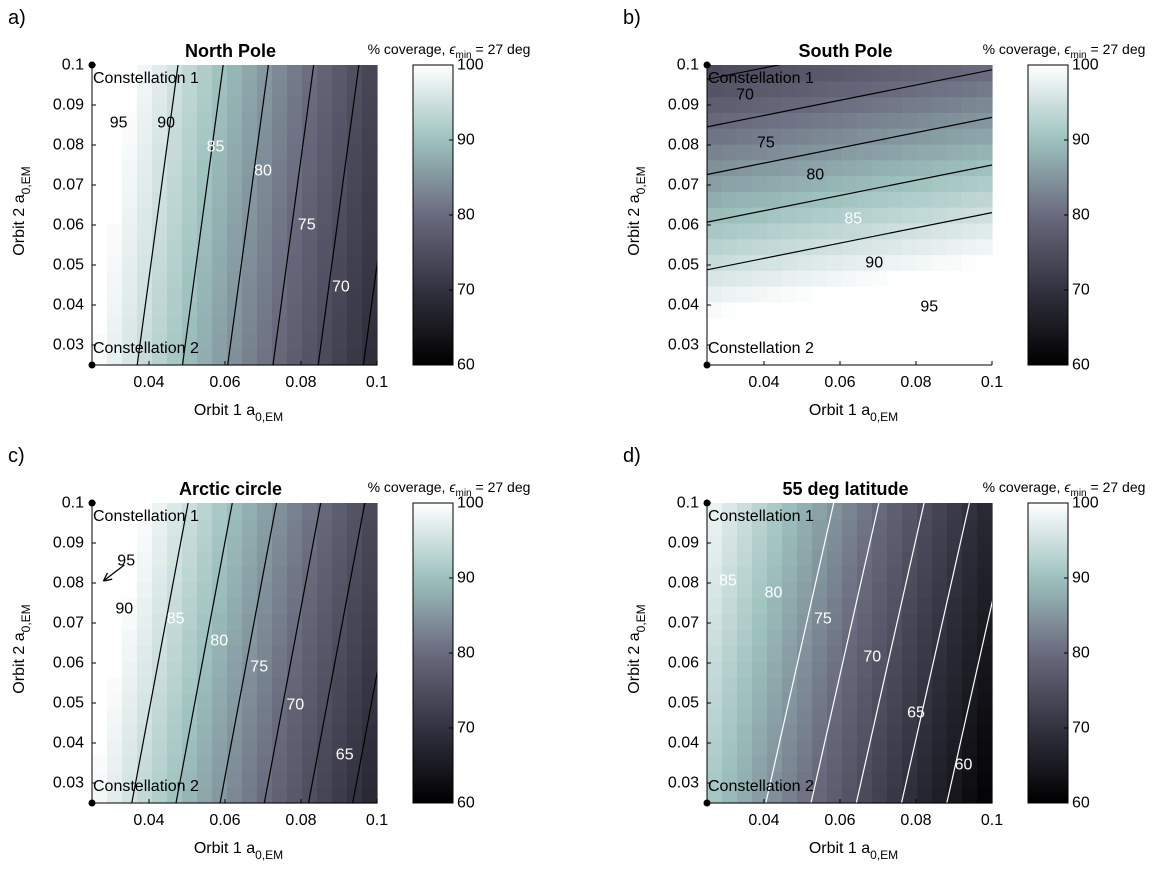 This screenshot has width=1152, height=873. Describe the element at coordinates (637, 648) in the screenshot. I see `y-axis-label: Orbit 2 a0,EM` at that location.